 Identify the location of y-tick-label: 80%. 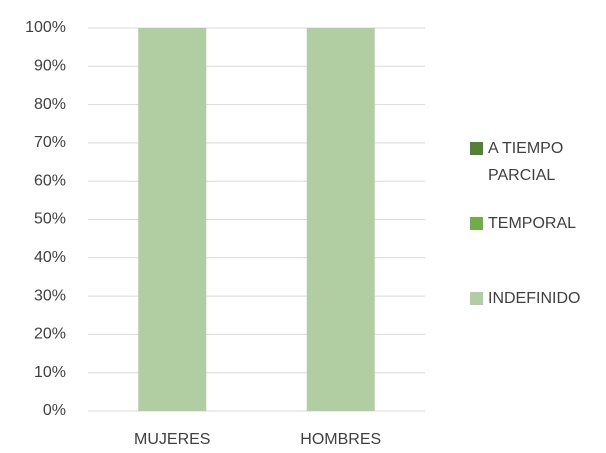
(50, 104).